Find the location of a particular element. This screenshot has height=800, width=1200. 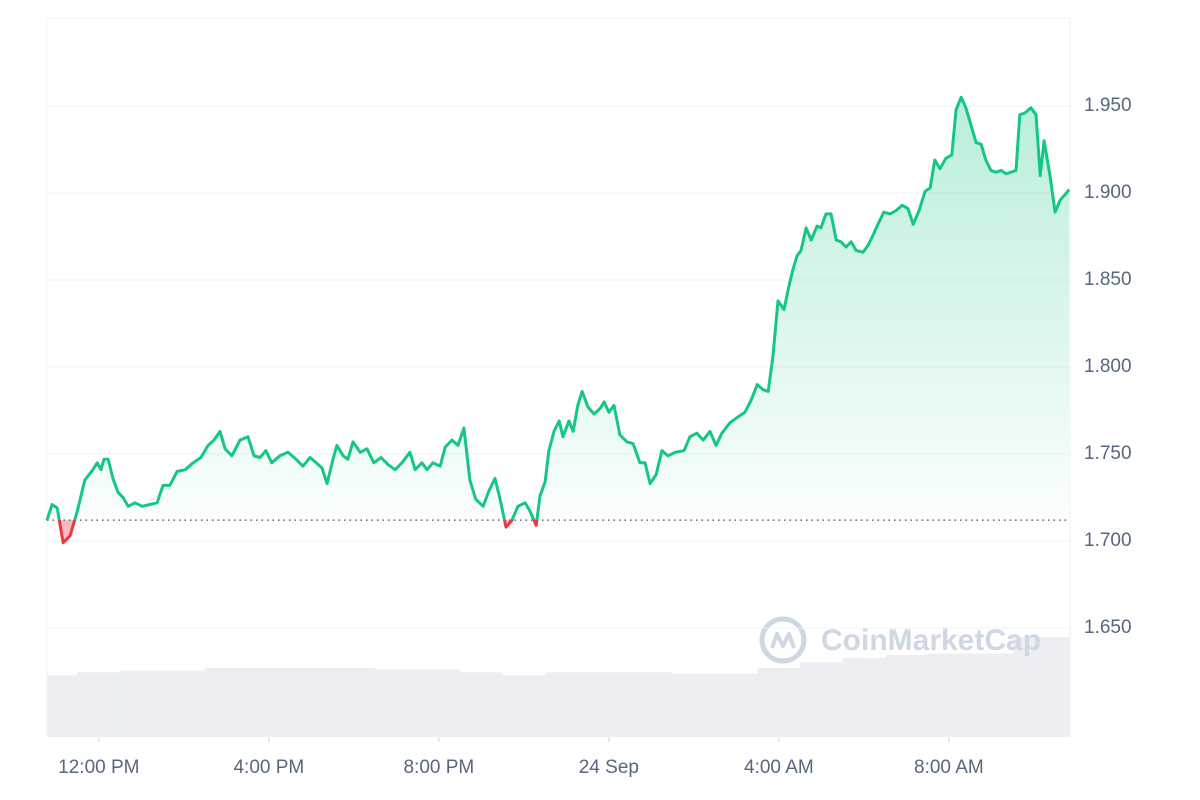

watermark-logo is located at coordinates (783, 640).